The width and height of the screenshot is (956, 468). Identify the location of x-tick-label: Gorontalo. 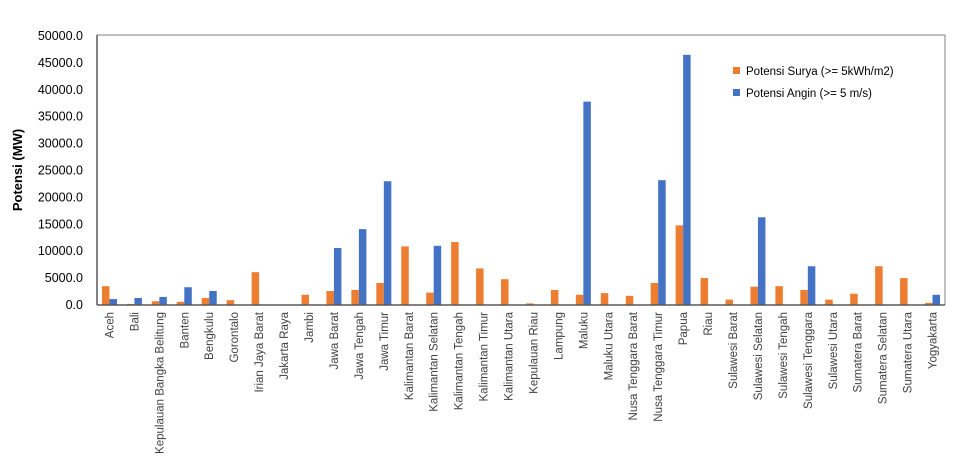
(235, 337).